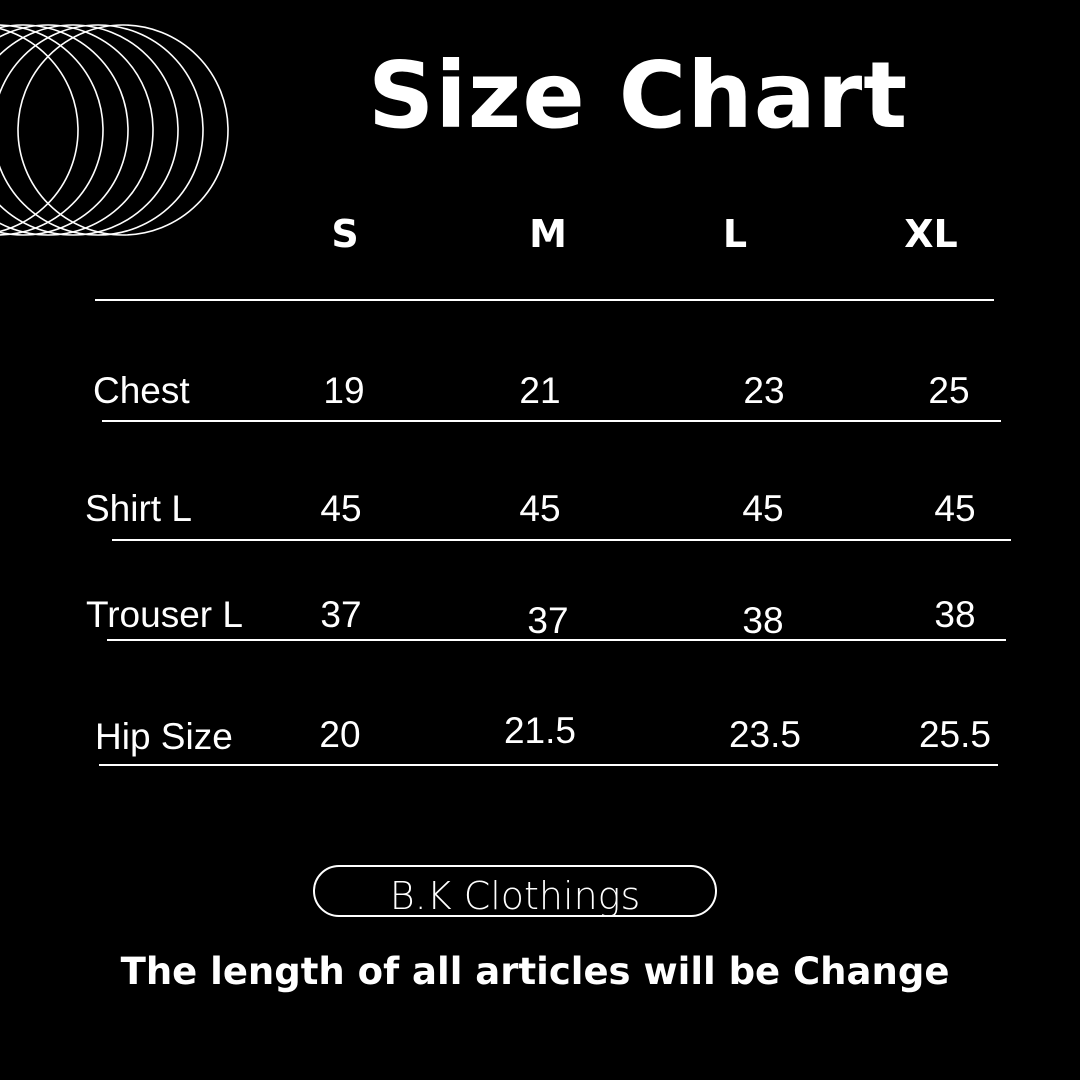  What do you see at coordinates (638, 95) in the screenshot?
I see `page-title: Size Chart` at bounding box center [638, 95].